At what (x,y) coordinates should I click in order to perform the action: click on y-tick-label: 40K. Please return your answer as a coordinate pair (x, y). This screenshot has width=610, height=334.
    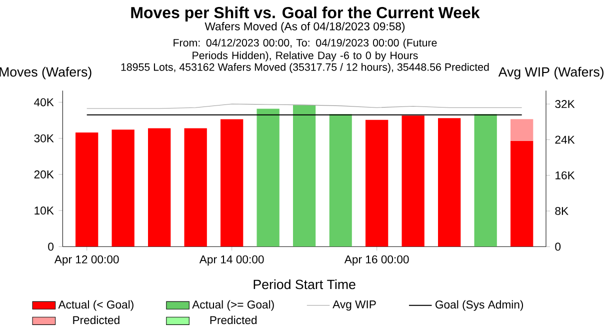
    Looking at the image, I should click on (44, 102).